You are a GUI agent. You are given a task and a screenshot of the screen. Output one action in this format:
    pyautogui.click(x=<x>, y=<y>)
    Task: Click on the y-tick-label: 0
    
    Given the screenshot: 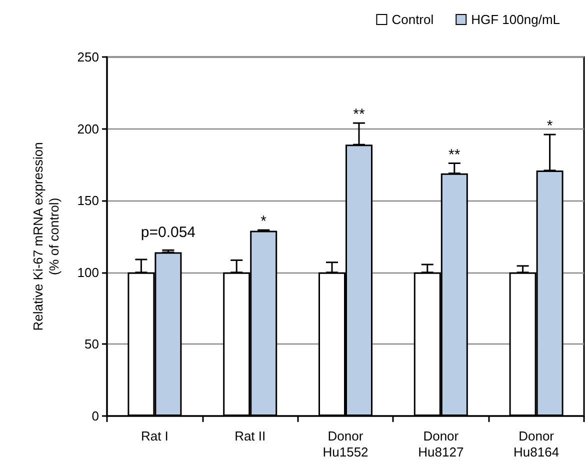 What is the action you would take?
    pyautogui.click(x=95, y=416)
    